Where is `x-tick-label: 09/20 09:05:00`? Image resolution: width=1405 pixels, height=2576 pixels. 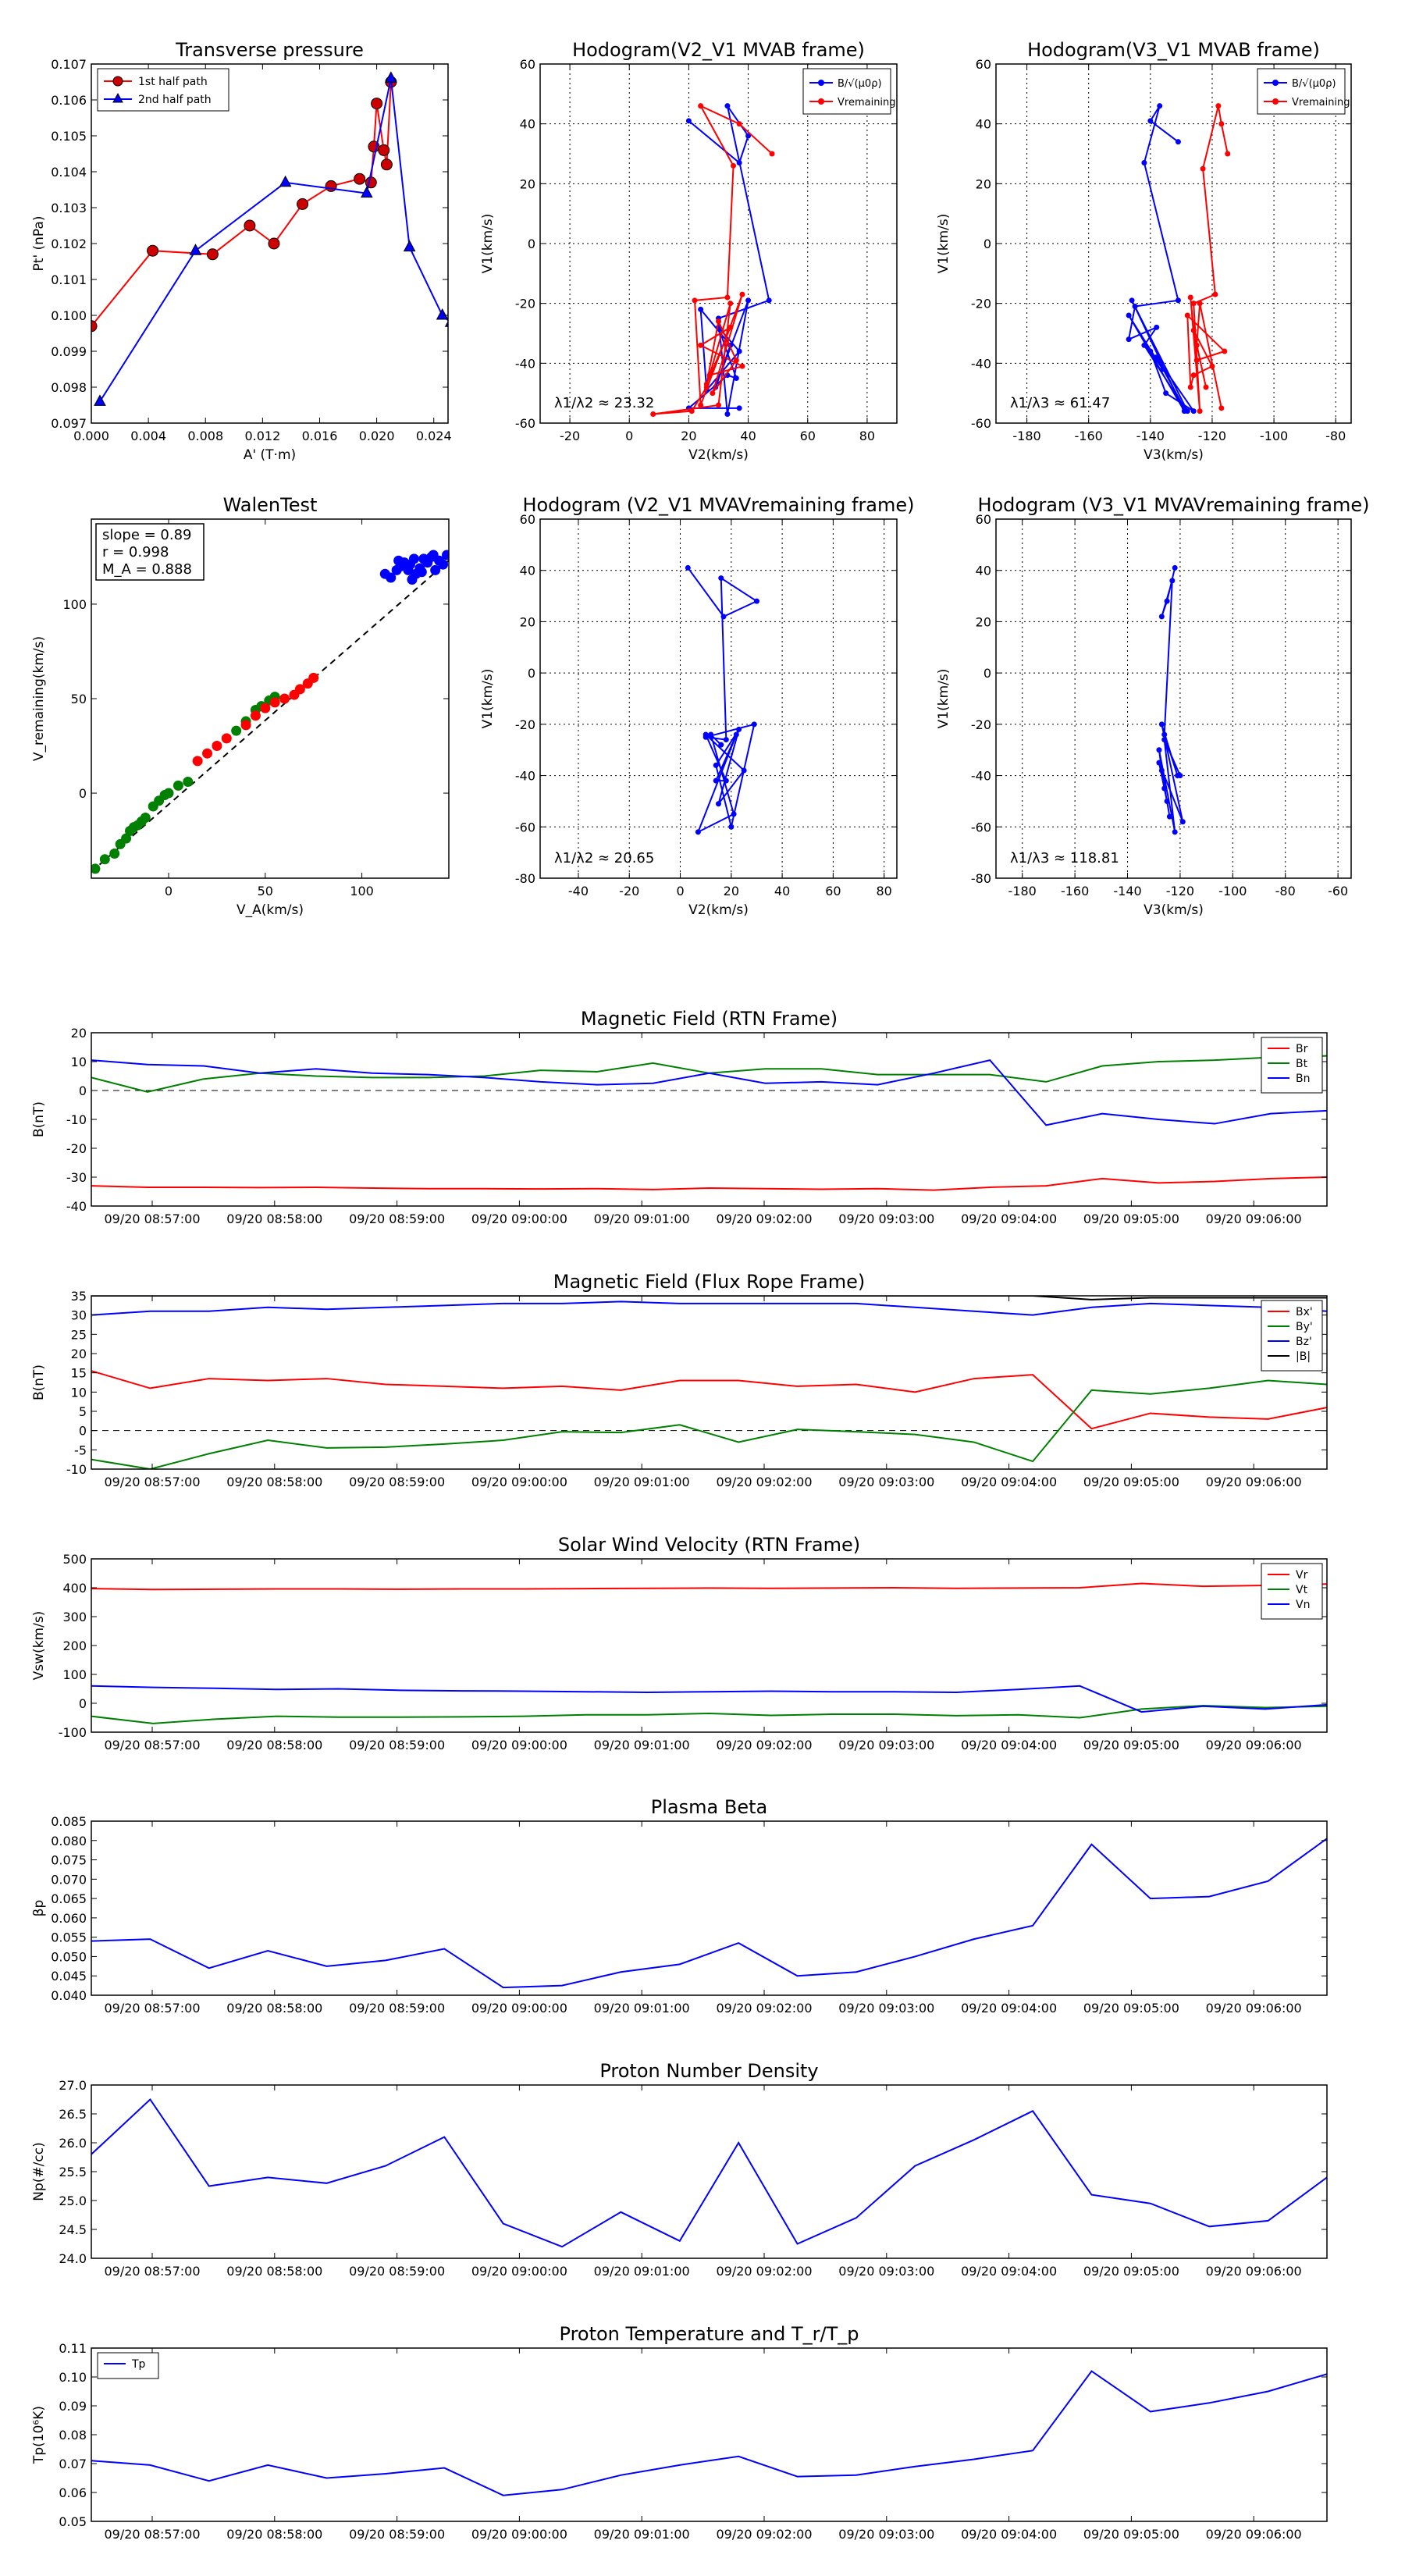
x-tick-label: 09/20 09:05:00 is located at coordinates (1131, 2008).